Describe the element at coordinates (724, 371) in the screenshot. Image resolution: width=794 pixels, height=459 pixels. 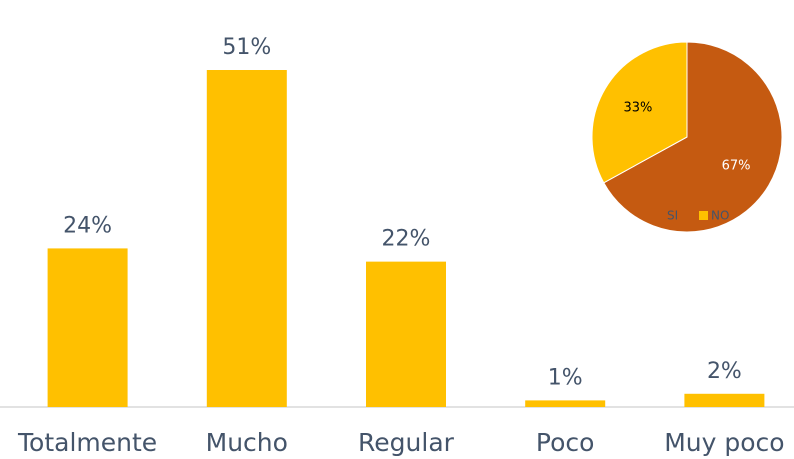
I see `data-label: 2%` at that location.